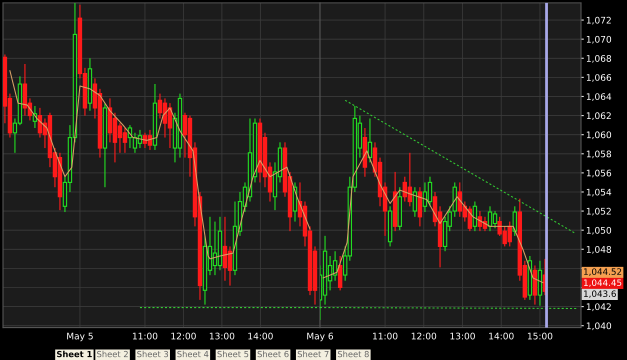 The width and height of the screenshot is (627, 360). What do you see at coordinates (74, 354) in the screenshot?
I see `text: Sheet 1` at bounding box center [74, 354].